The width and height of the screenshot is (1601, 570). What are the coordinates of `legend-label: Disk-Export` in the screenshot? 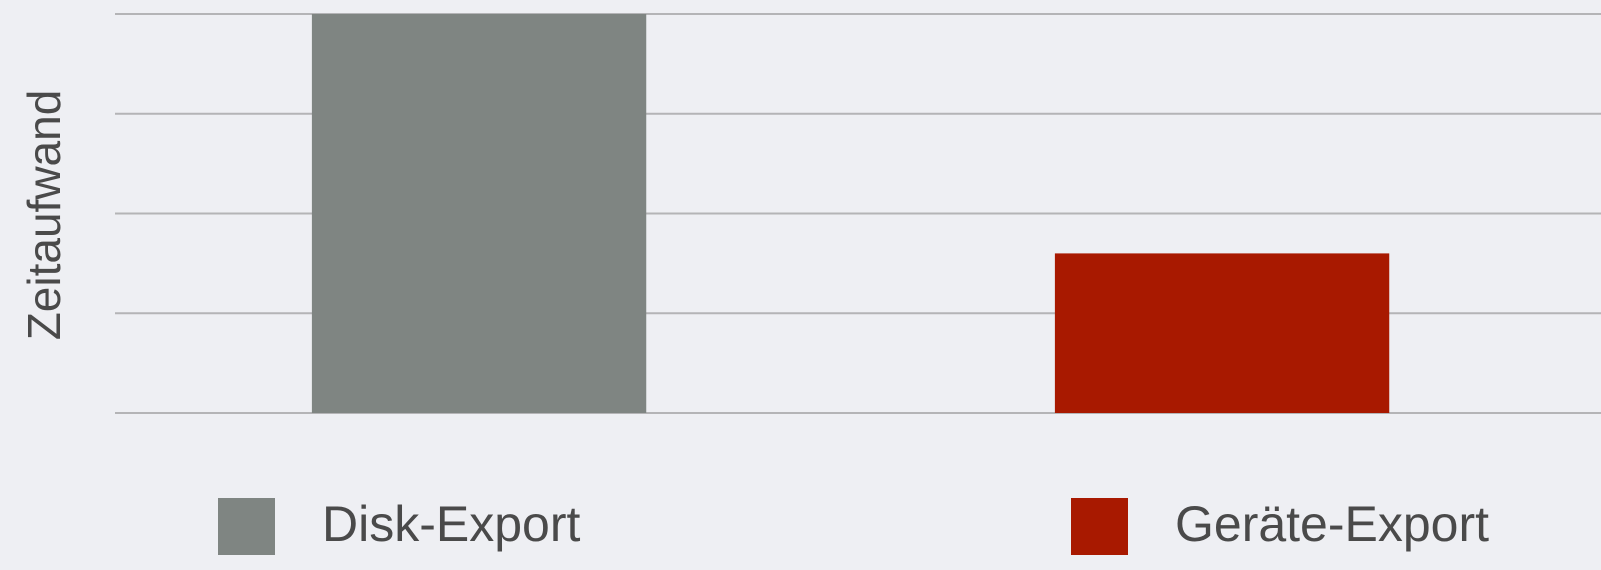 It's located at (451, 524).